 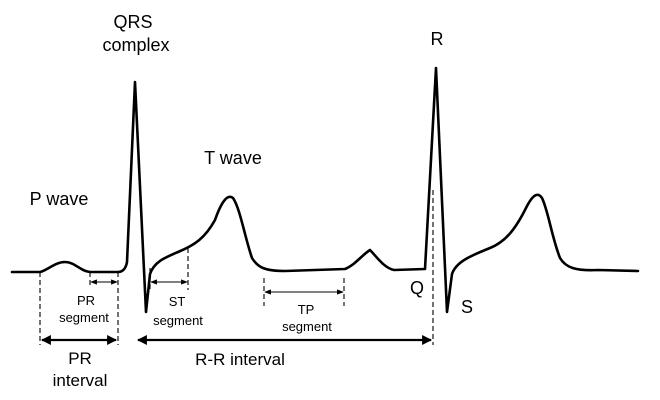 I want to click on st-segment-label-line1: ST, so click(x=177, y=301).